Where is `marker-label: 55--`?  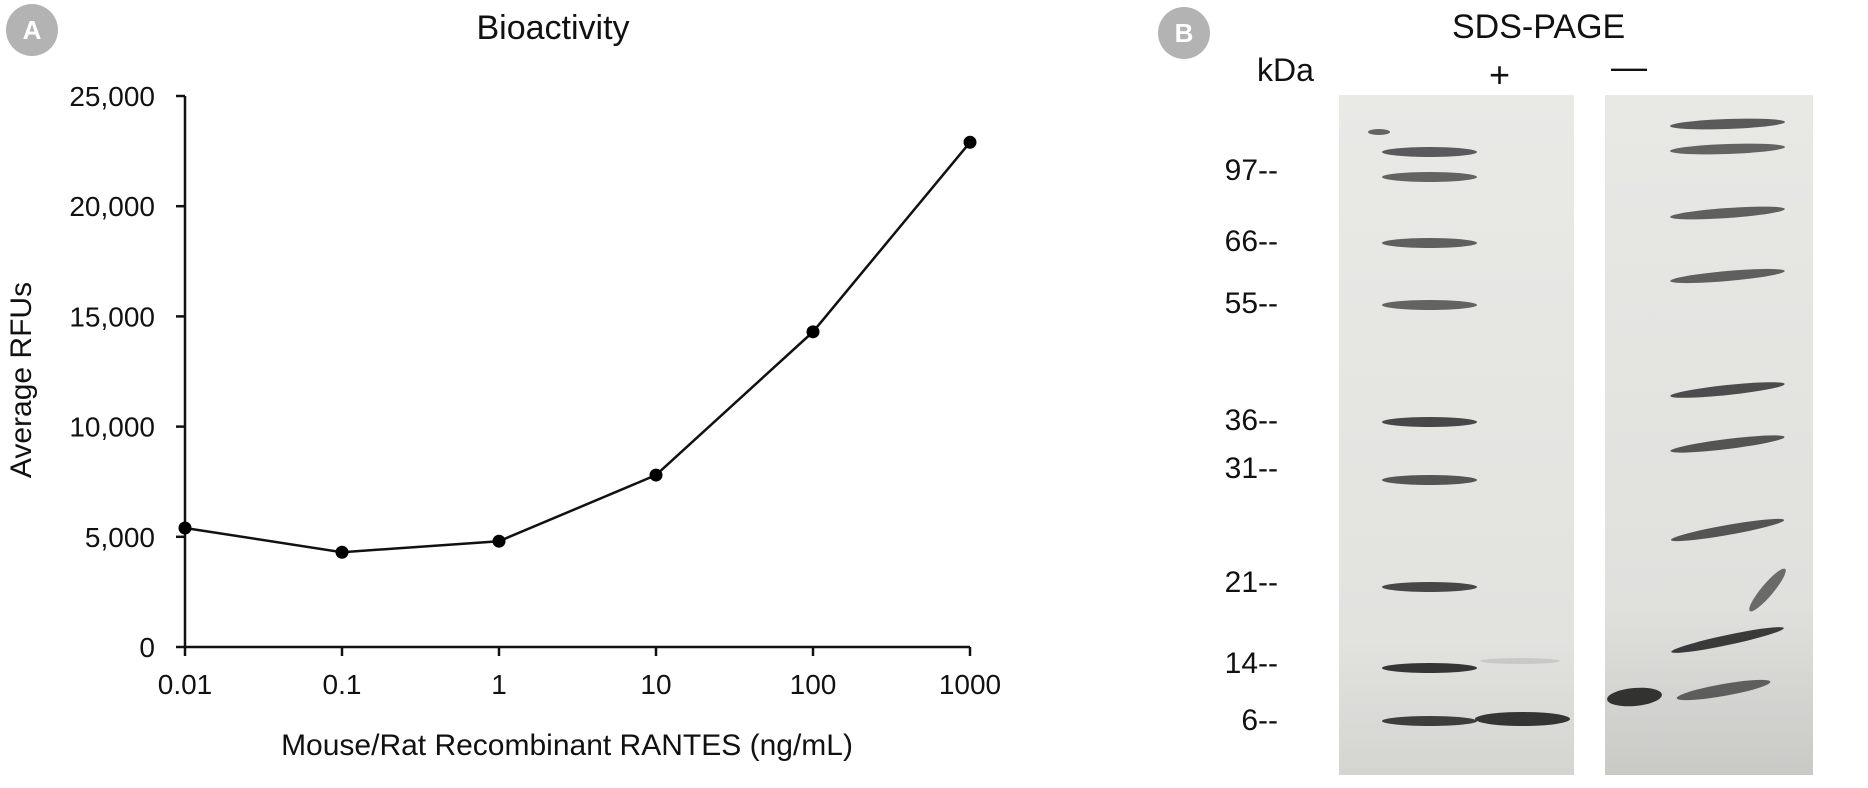 marker-label: 55-- is located at coordinates (1251, 303).